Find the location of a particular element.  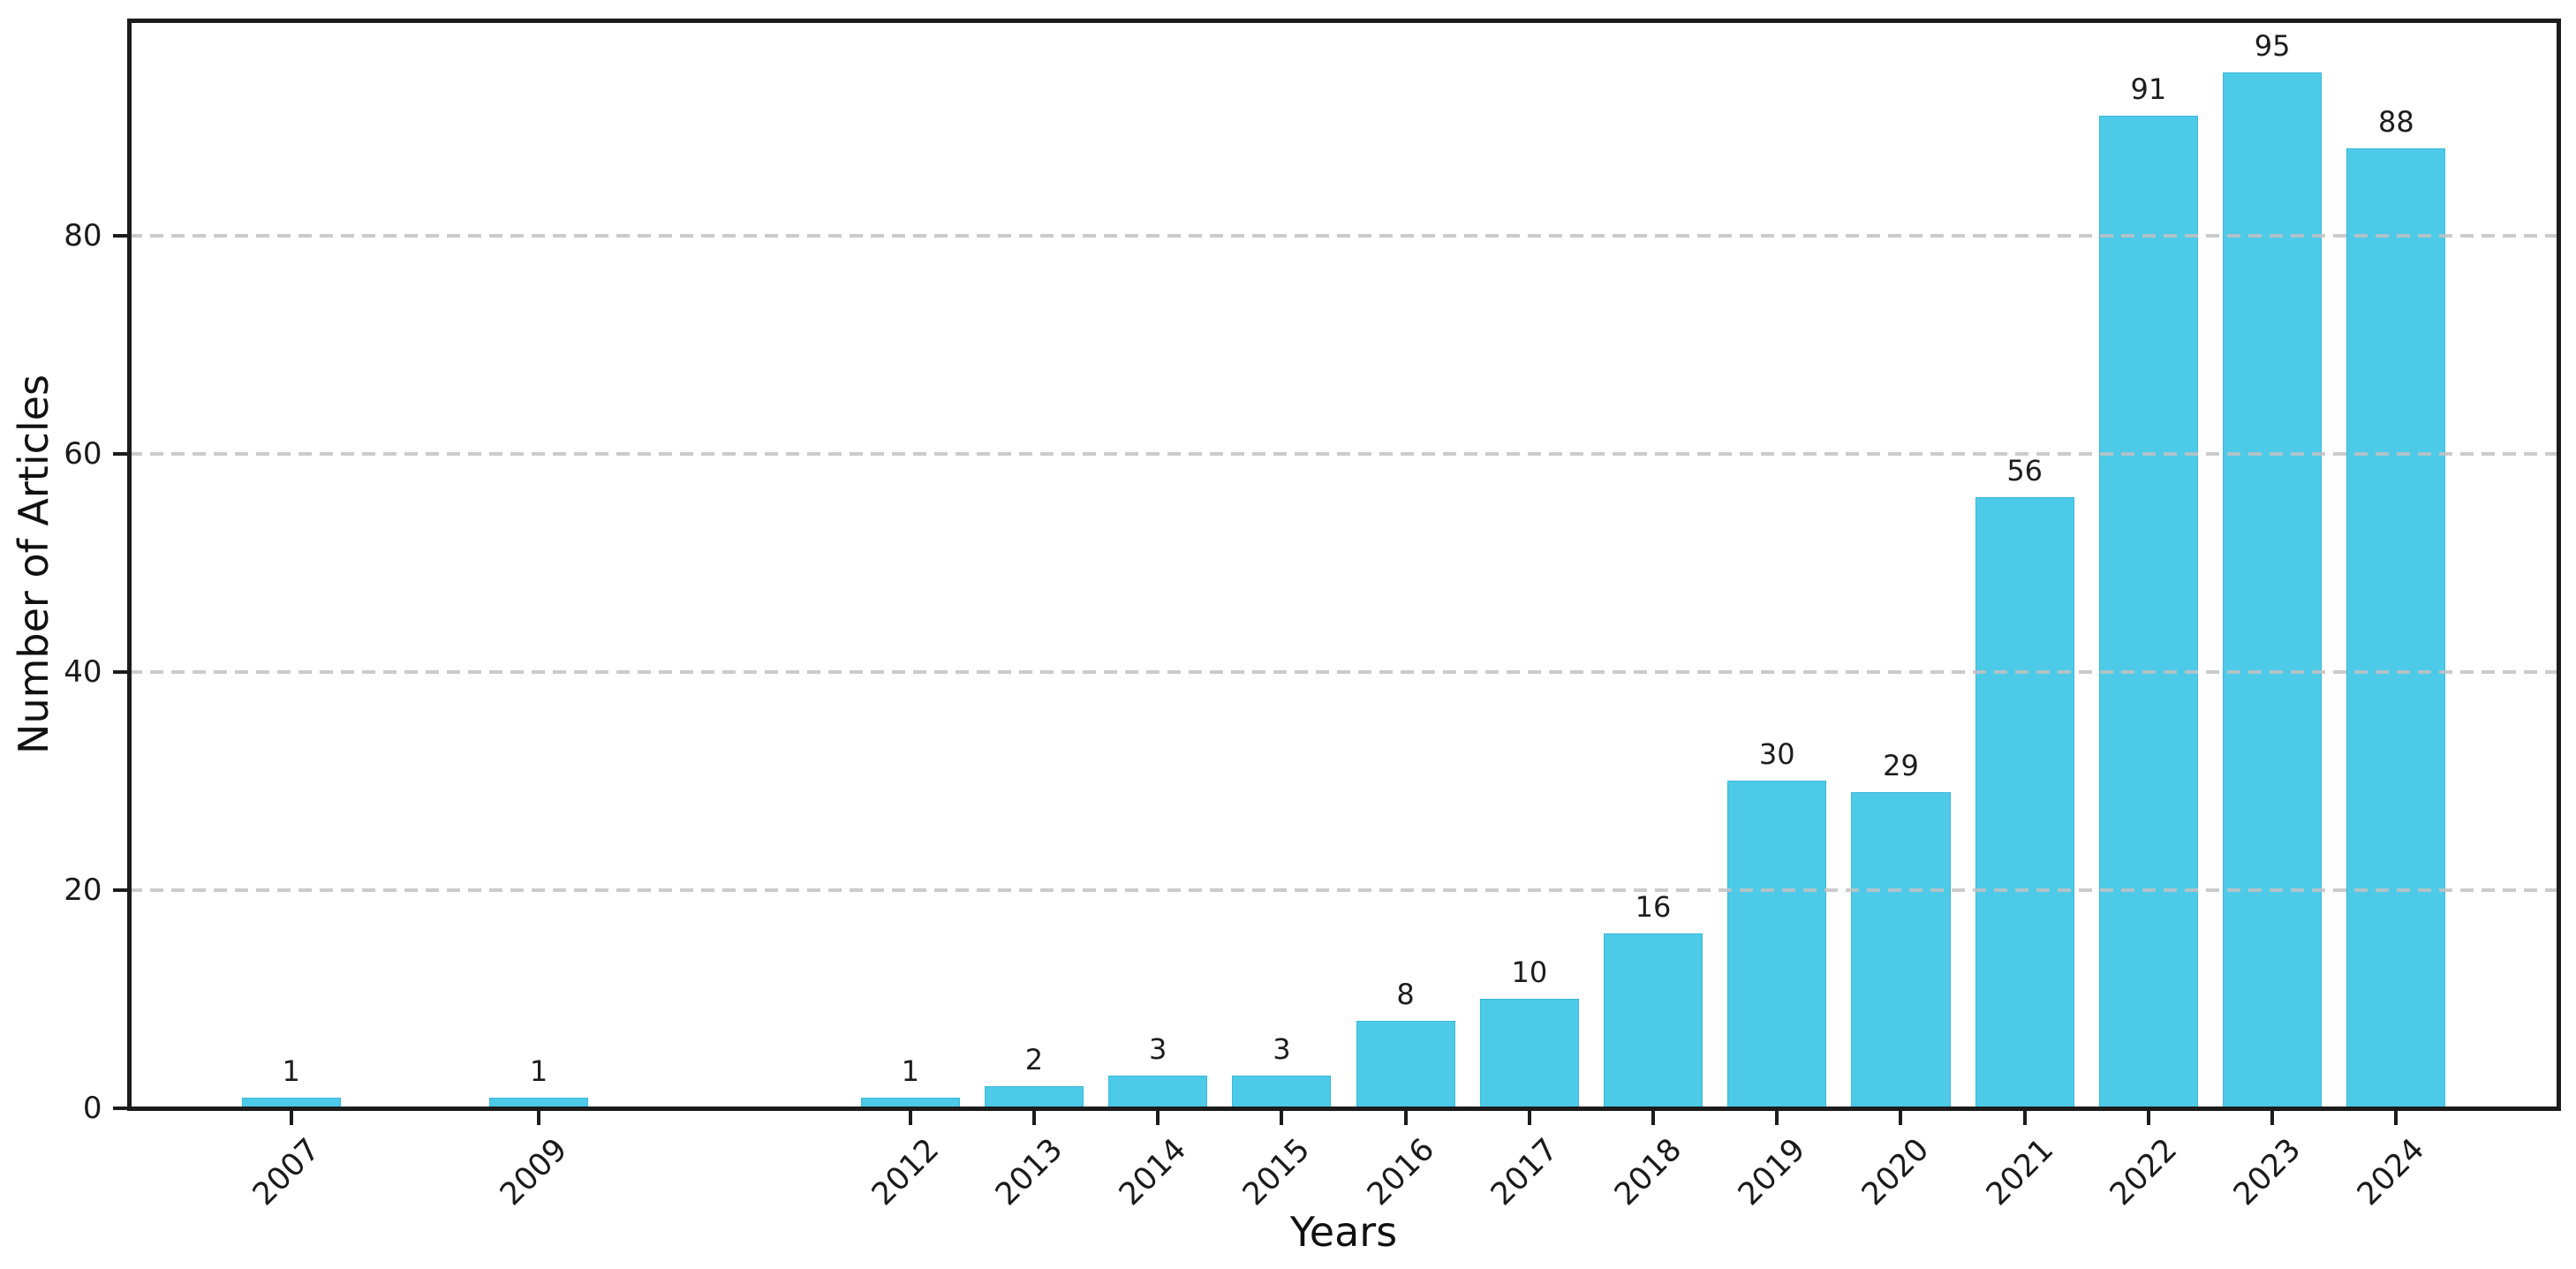

bar-2009 is located at coordinates (539, 1102).